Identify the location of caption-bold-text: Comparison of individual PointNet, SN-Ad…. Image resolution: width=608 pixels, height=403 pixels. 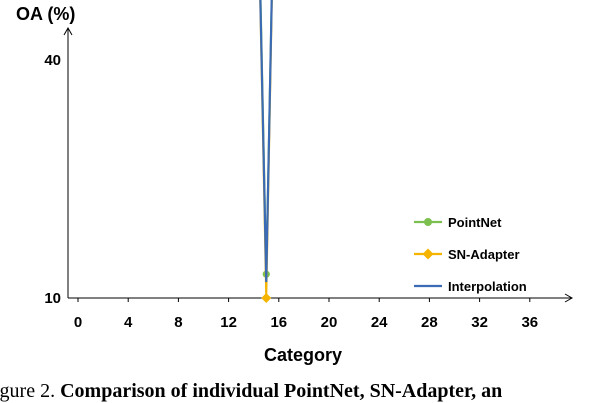
(281, 391).